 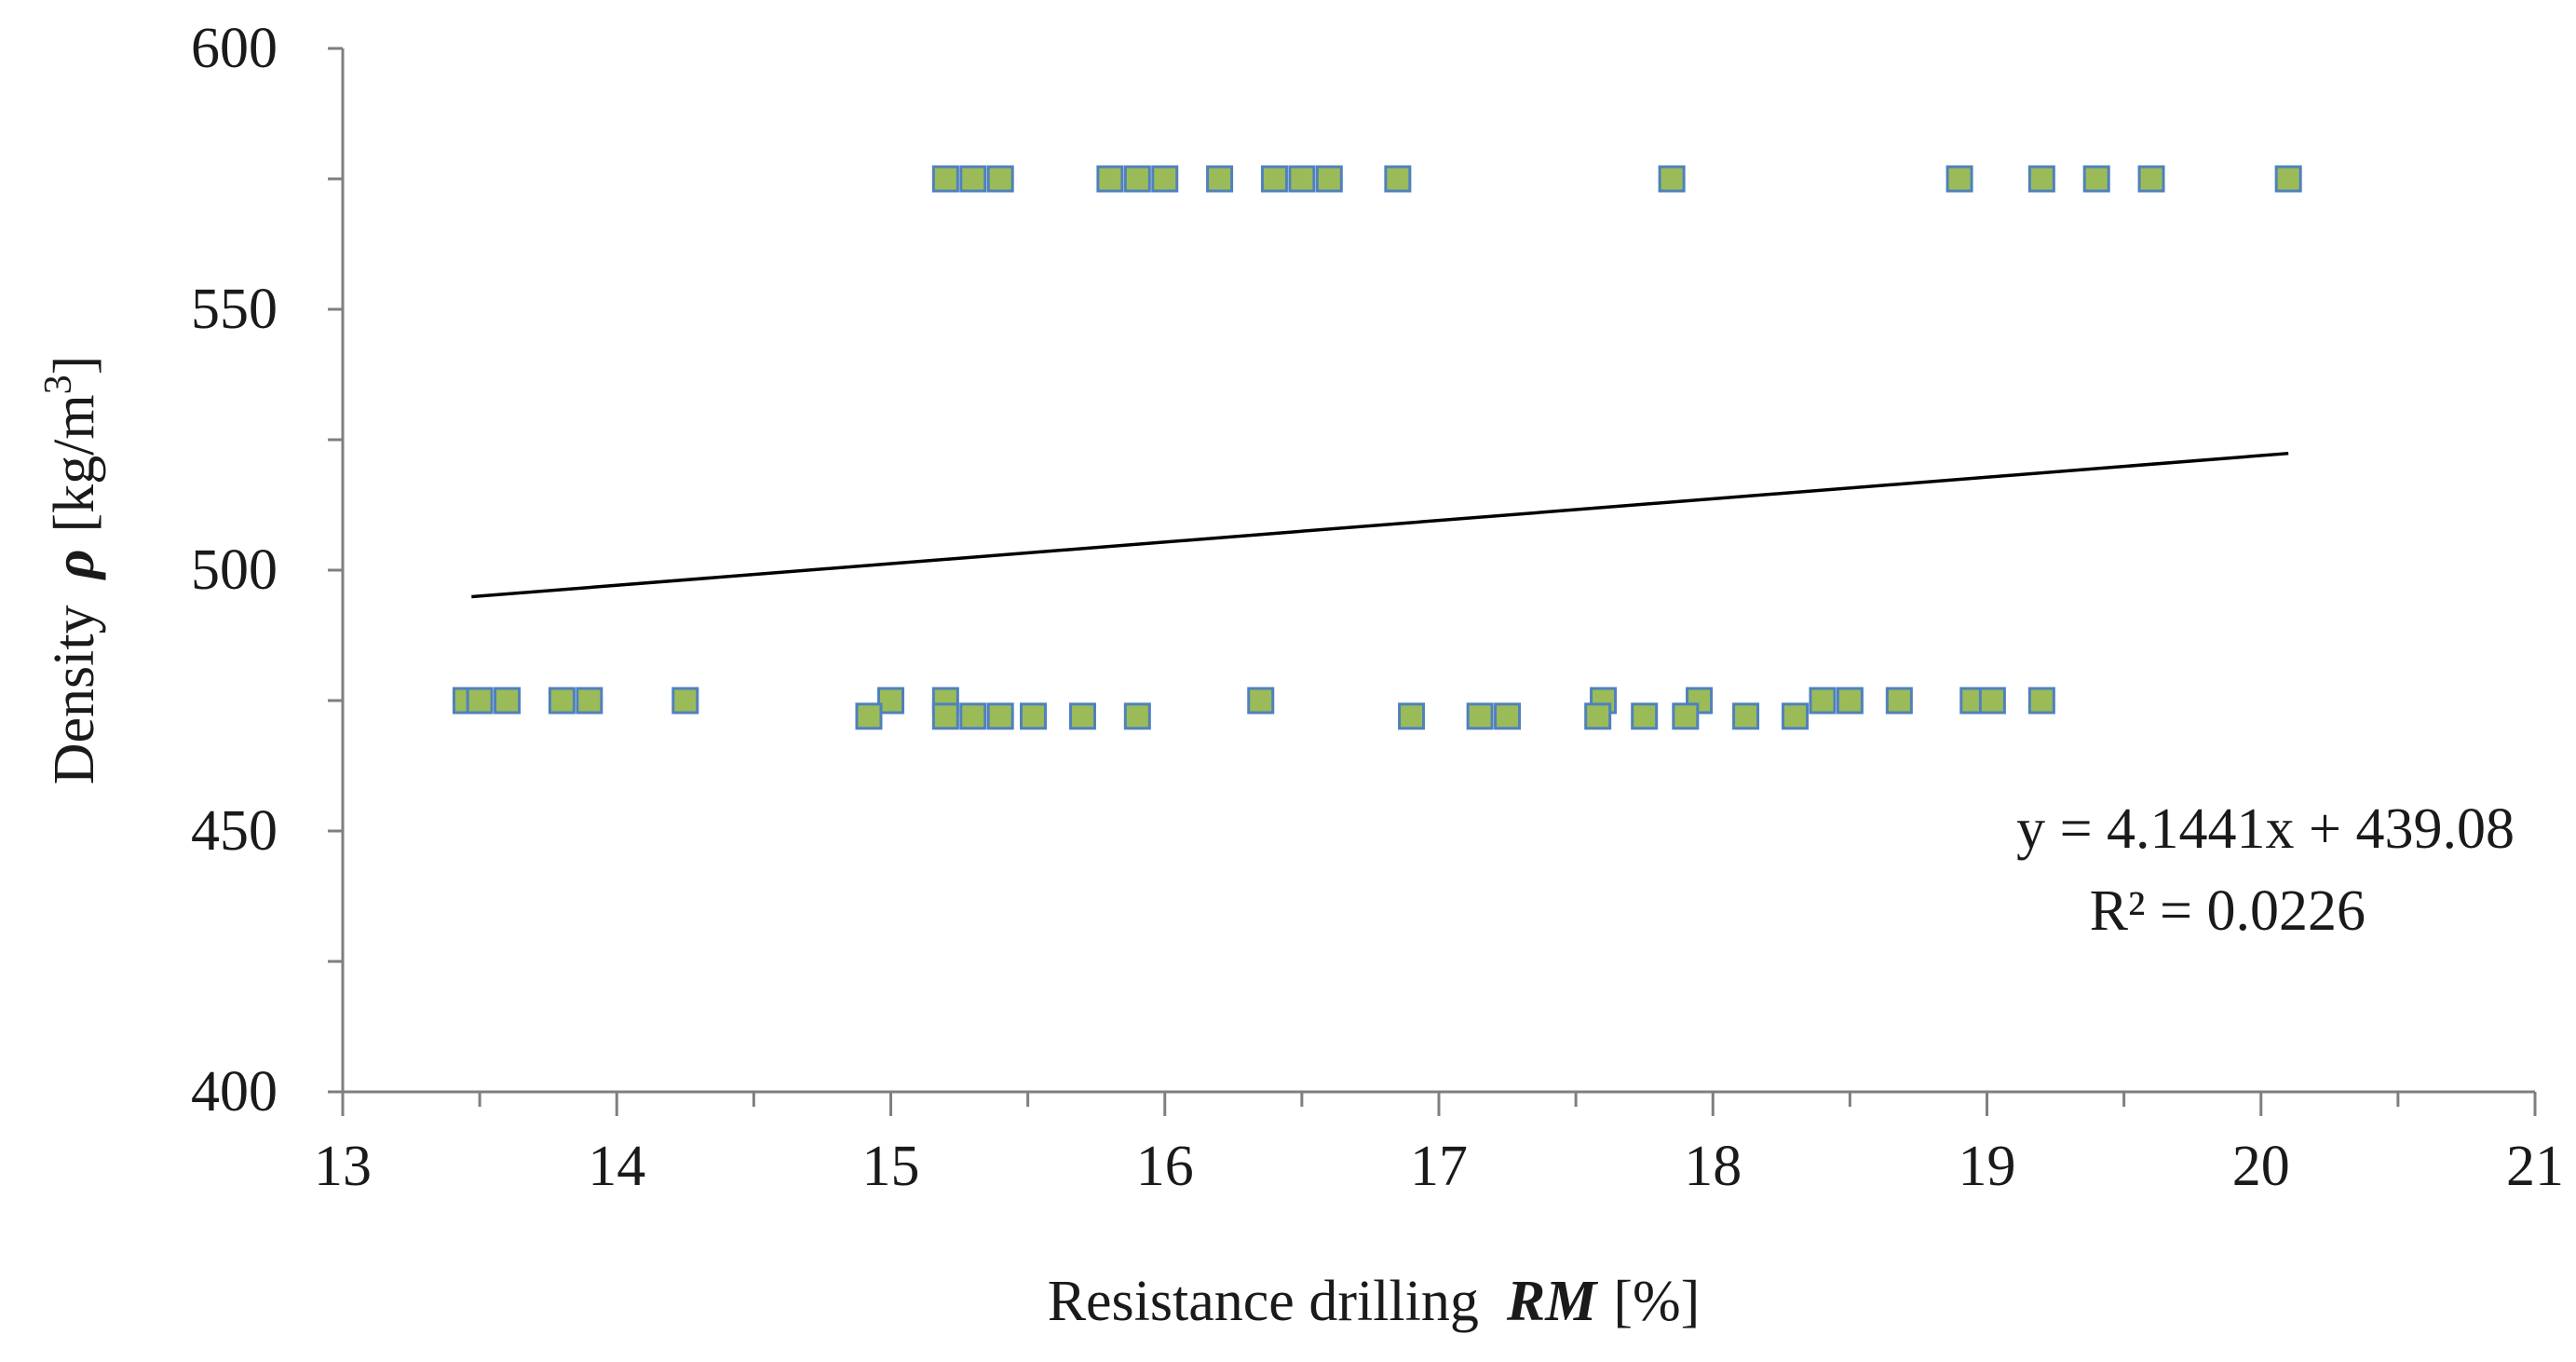 I want to click on x-tick-label: 15, so click(x=891, y=1166).